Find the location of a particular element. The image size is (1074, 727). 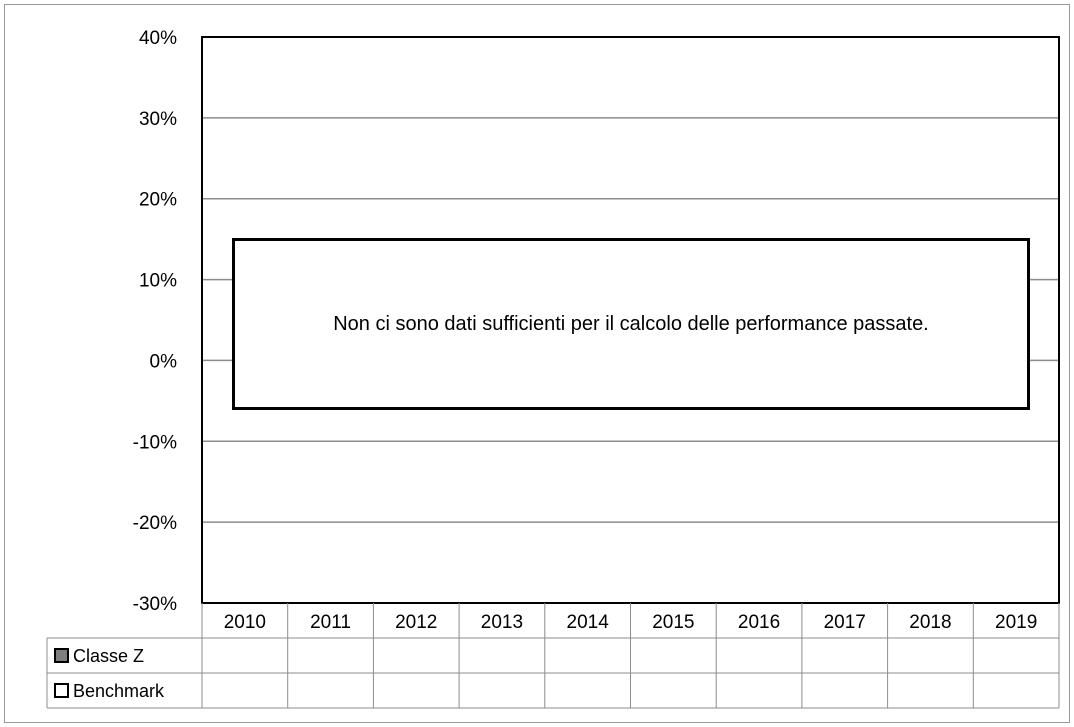

x-category-label: 2018 is located at coordinates (930, 622).